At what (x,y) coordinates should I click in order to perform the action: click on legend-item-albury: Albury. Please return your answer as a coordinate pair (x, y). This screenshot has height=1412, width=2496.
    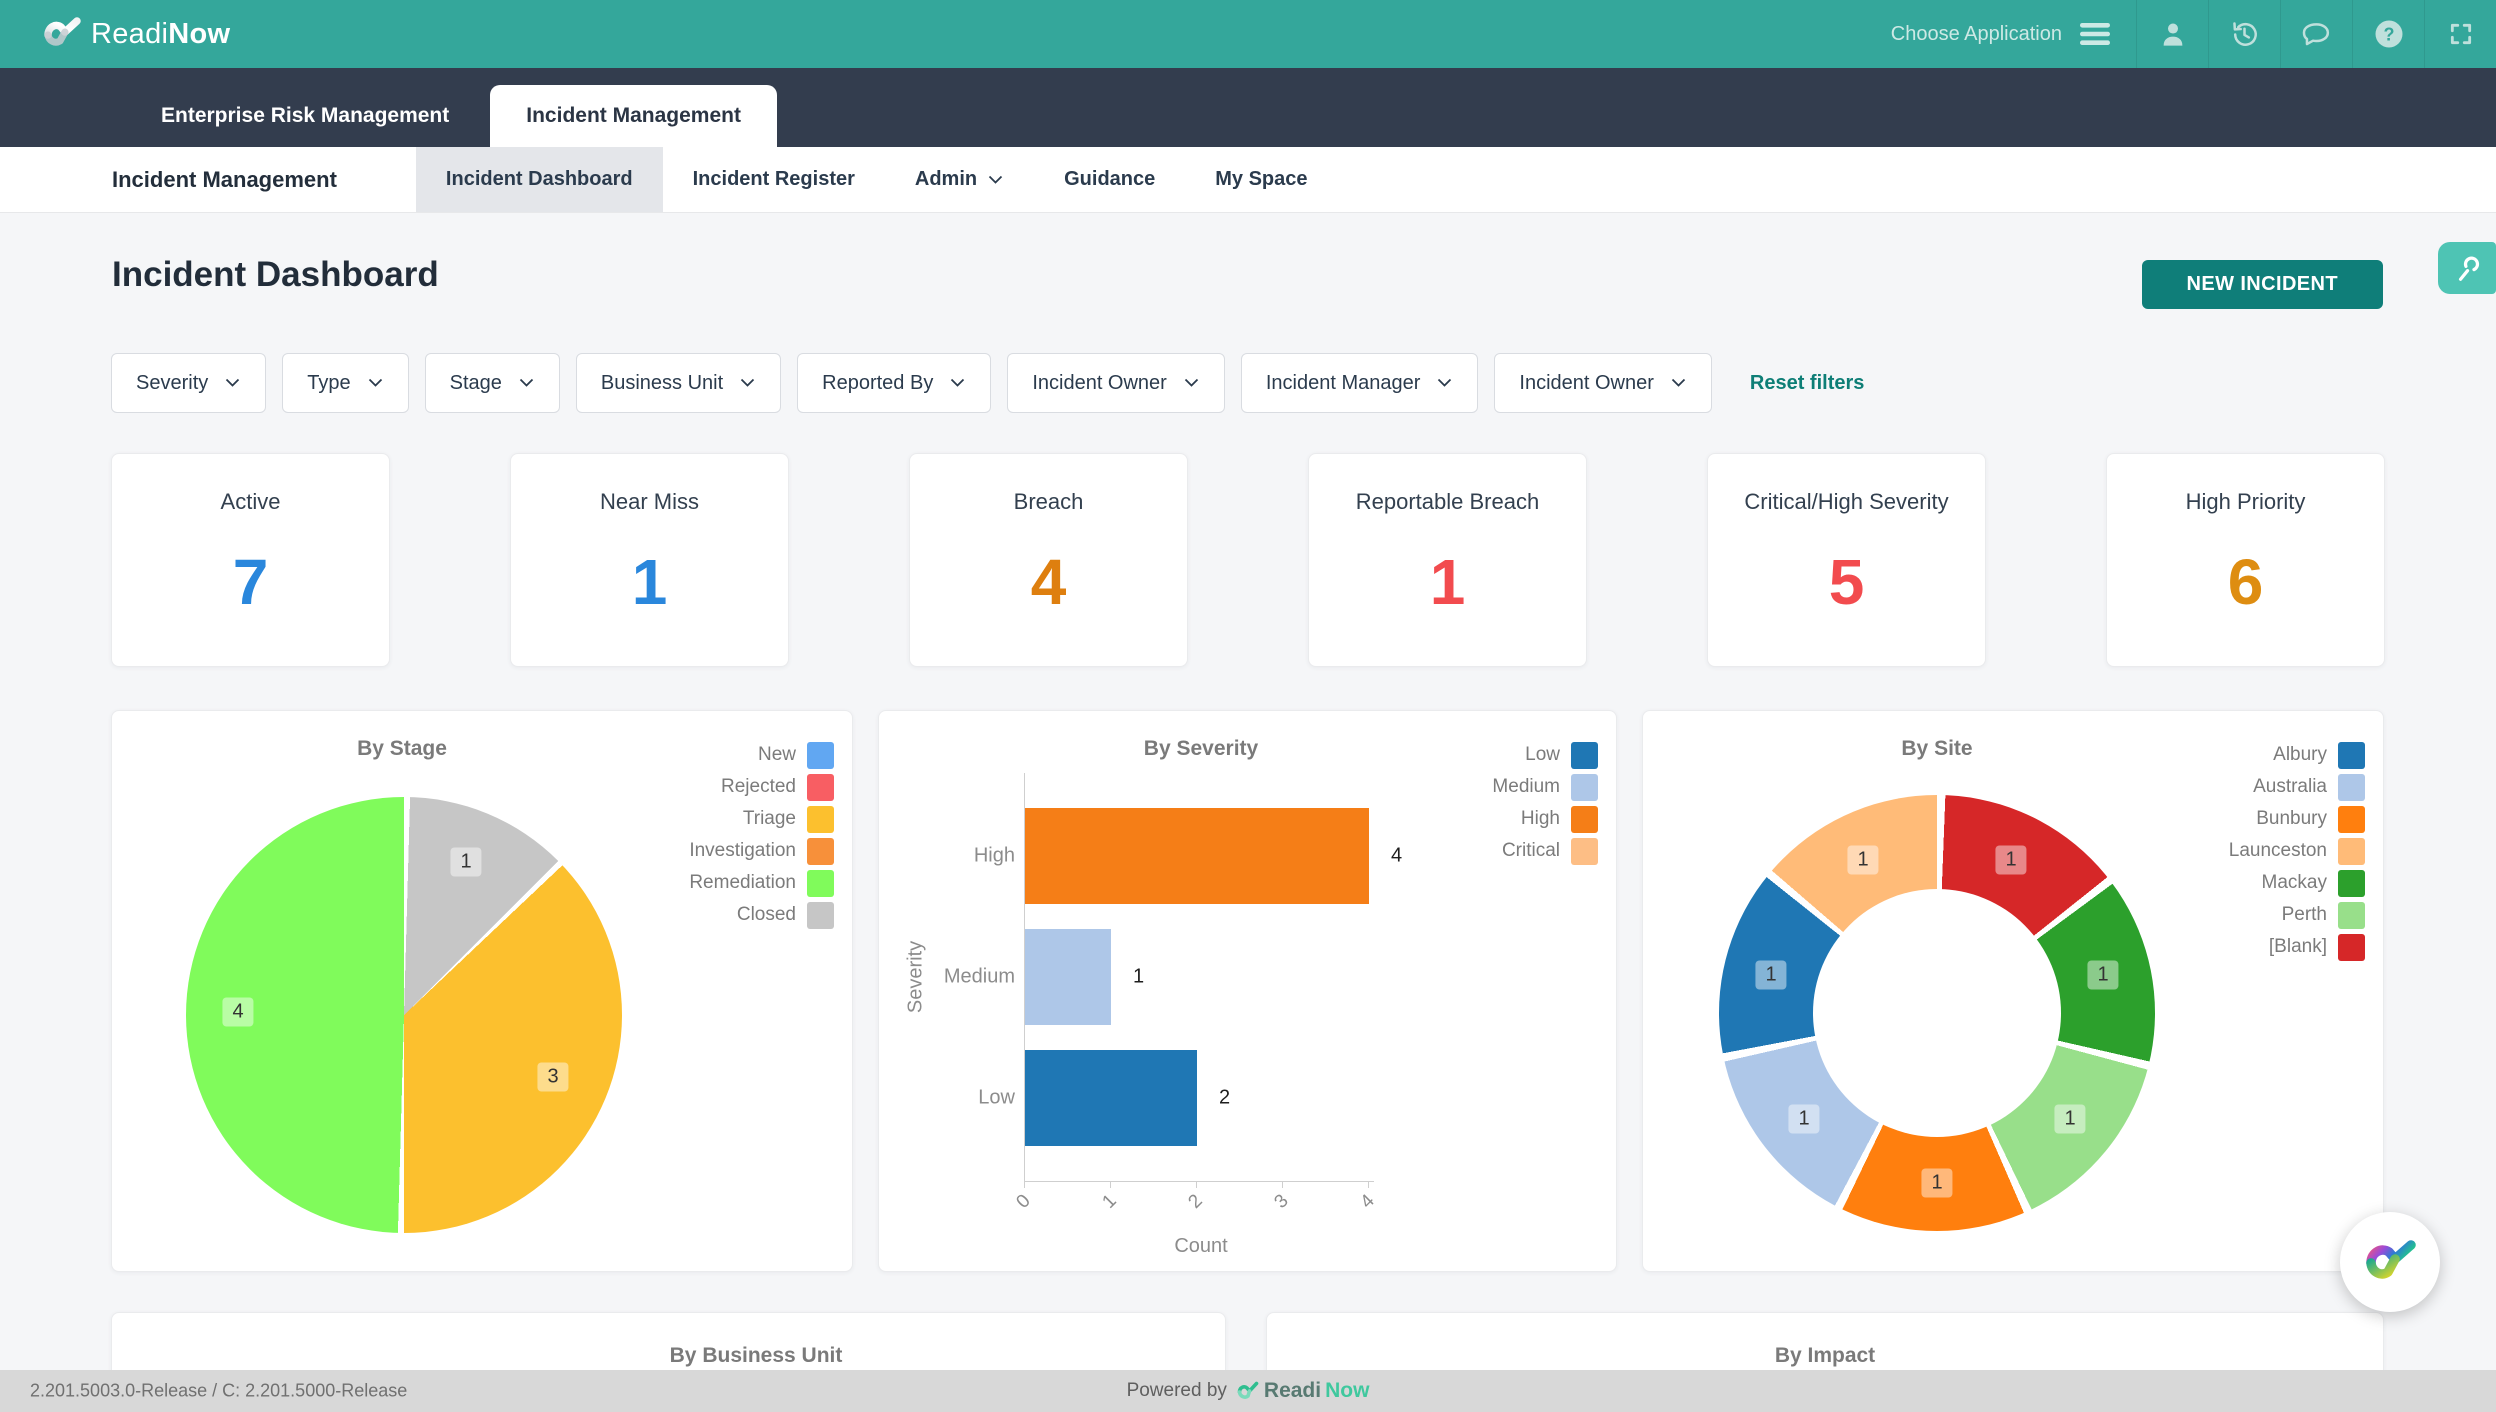
    Looking at the image, I should click on (2297, 755).